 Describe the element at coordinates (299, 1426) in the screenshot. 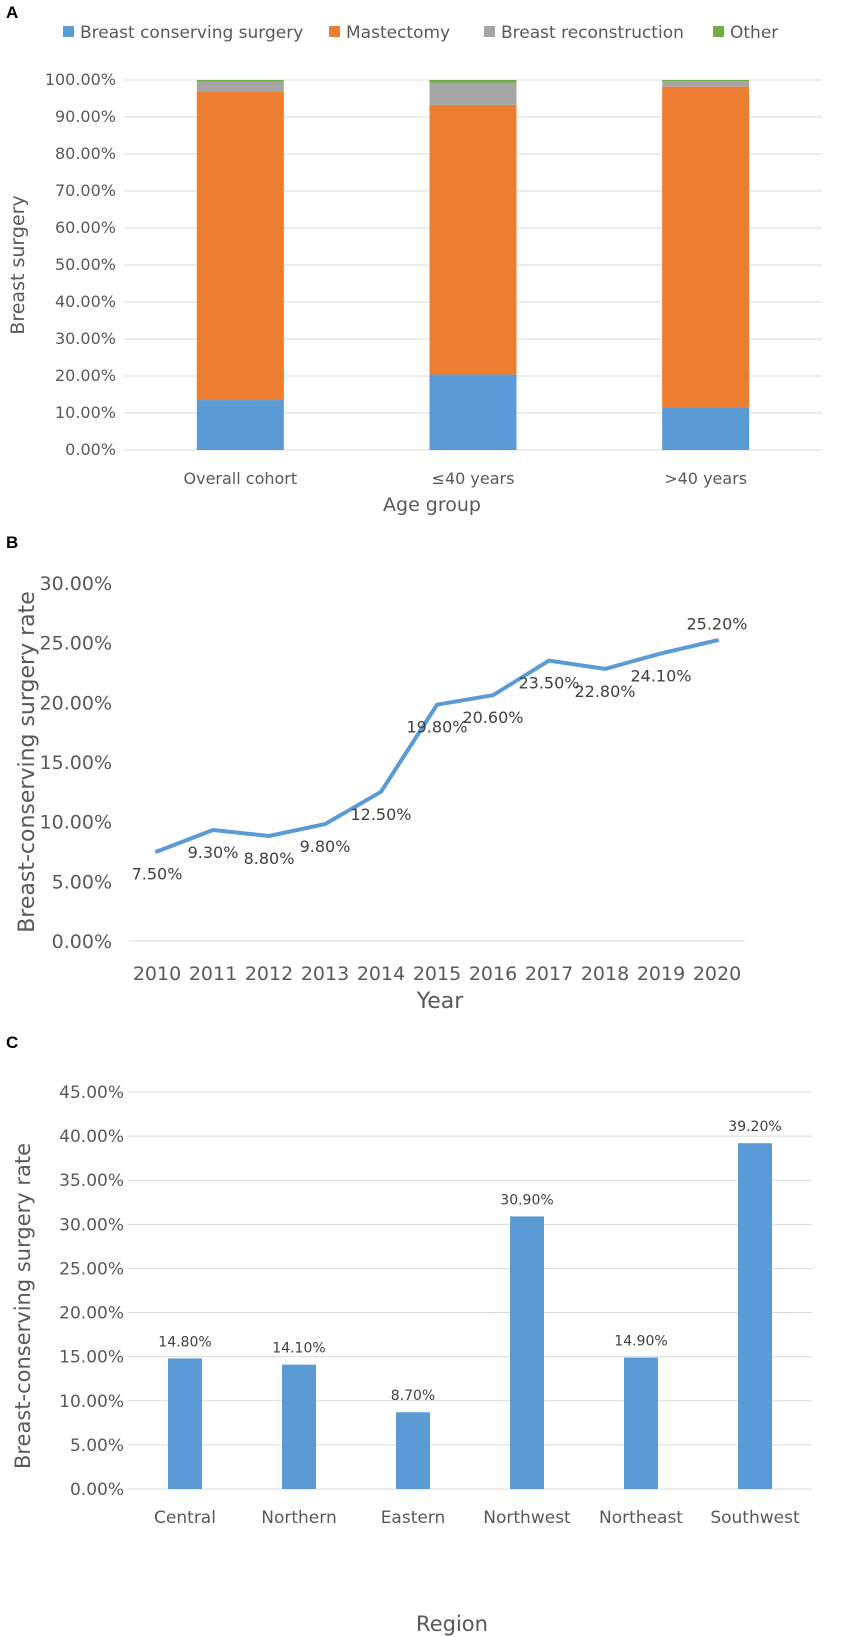

I see `panel-c-bar-northern` at that location.